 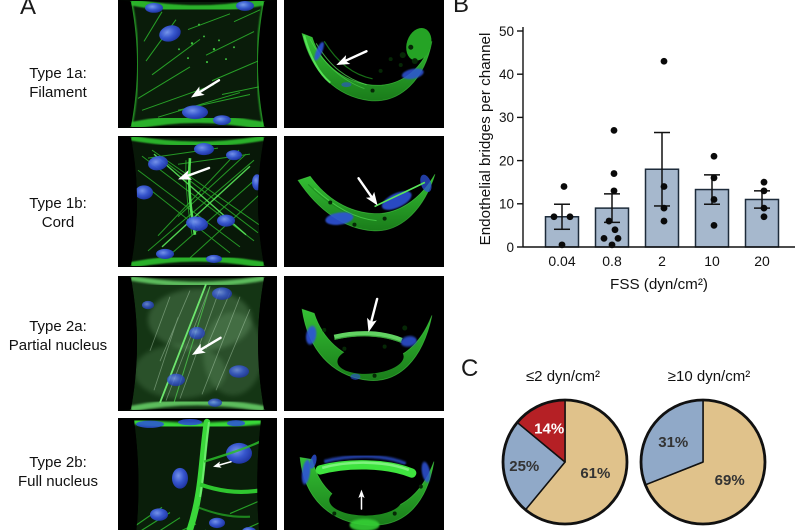 What do you see at coordinates (183, 343) in the screenshot?
I see `bridge-filament` at bounding box center [183, 343].